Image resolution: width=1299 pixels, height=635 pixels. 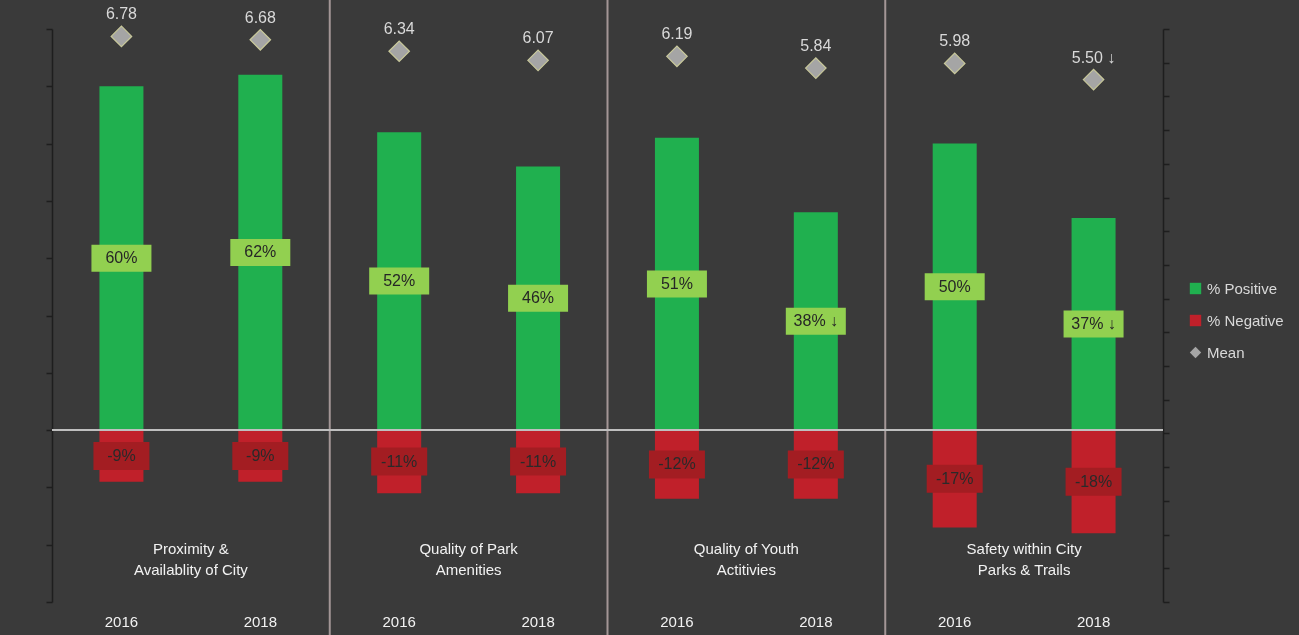 I want to click on data-label: 6.68, so click(x=260, y=17).